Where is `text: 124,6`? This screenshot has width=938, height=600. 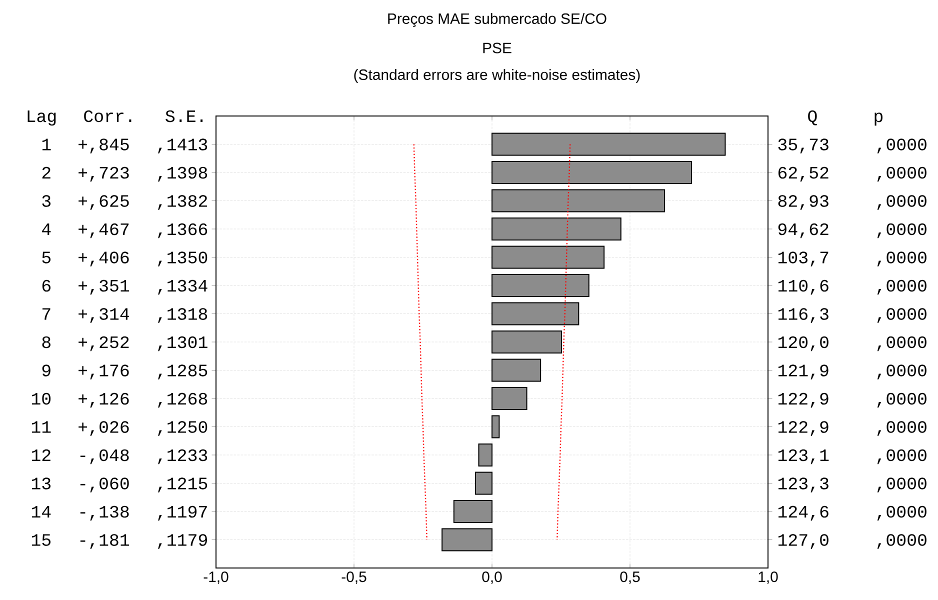 text: 124,6 is located at coordinates (803, 513).